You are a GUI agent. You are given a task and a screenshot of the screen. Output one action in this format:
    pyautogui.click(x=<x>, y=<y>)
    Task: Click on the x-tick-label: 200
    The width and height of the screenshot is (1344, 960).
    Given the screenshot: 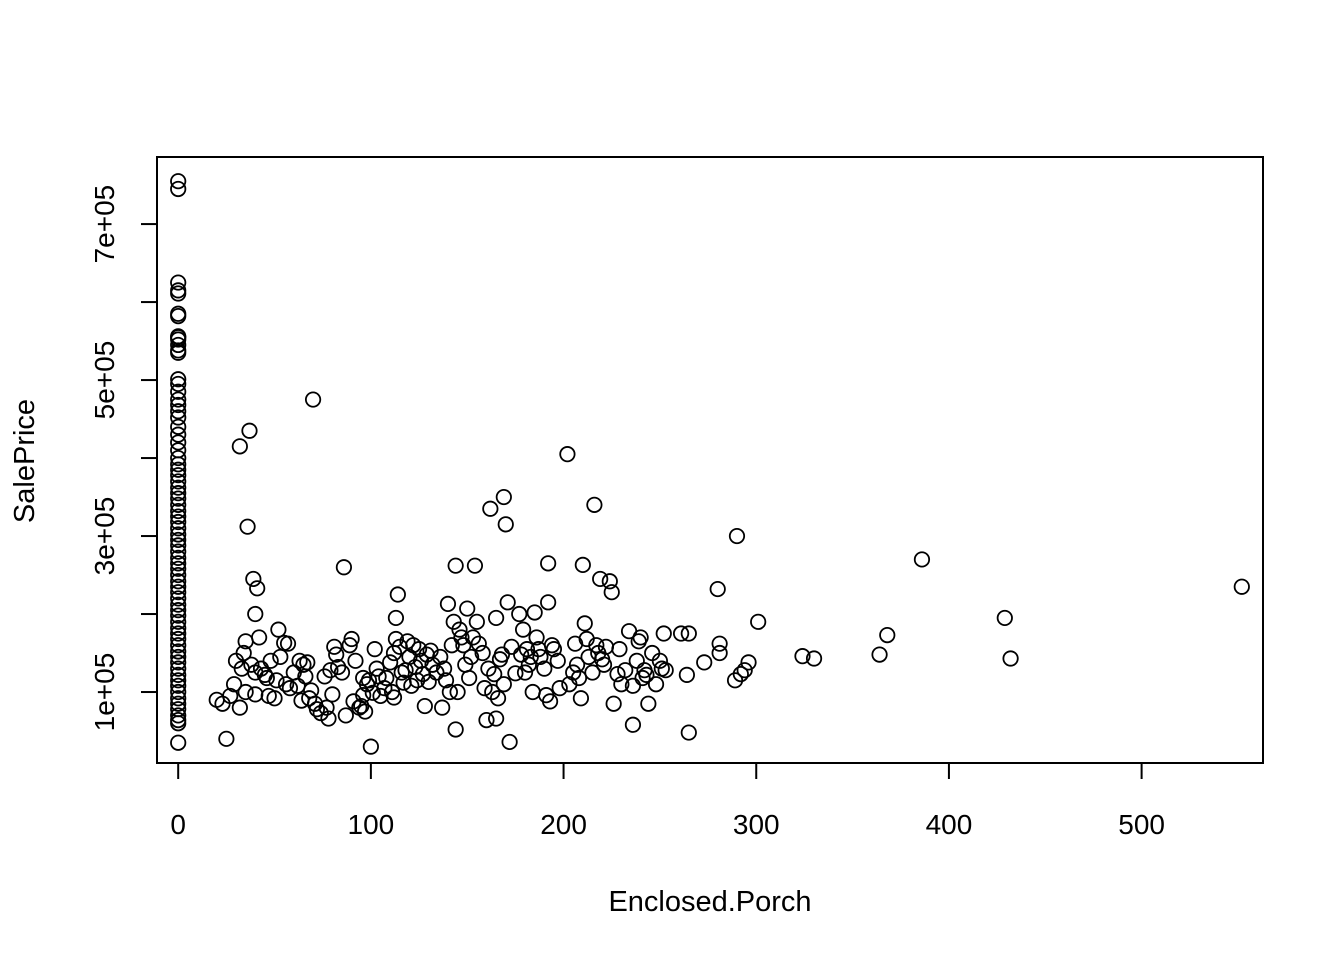 What is the action you would take?
    pyautogui.click(x=563, y=824)
    